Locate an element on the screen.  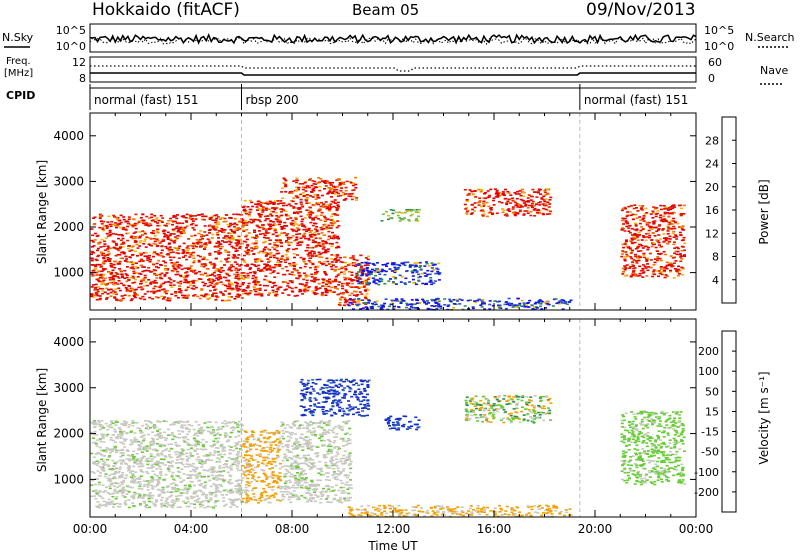
xaxis-label: Time UT is located at coordinates (392, 546).